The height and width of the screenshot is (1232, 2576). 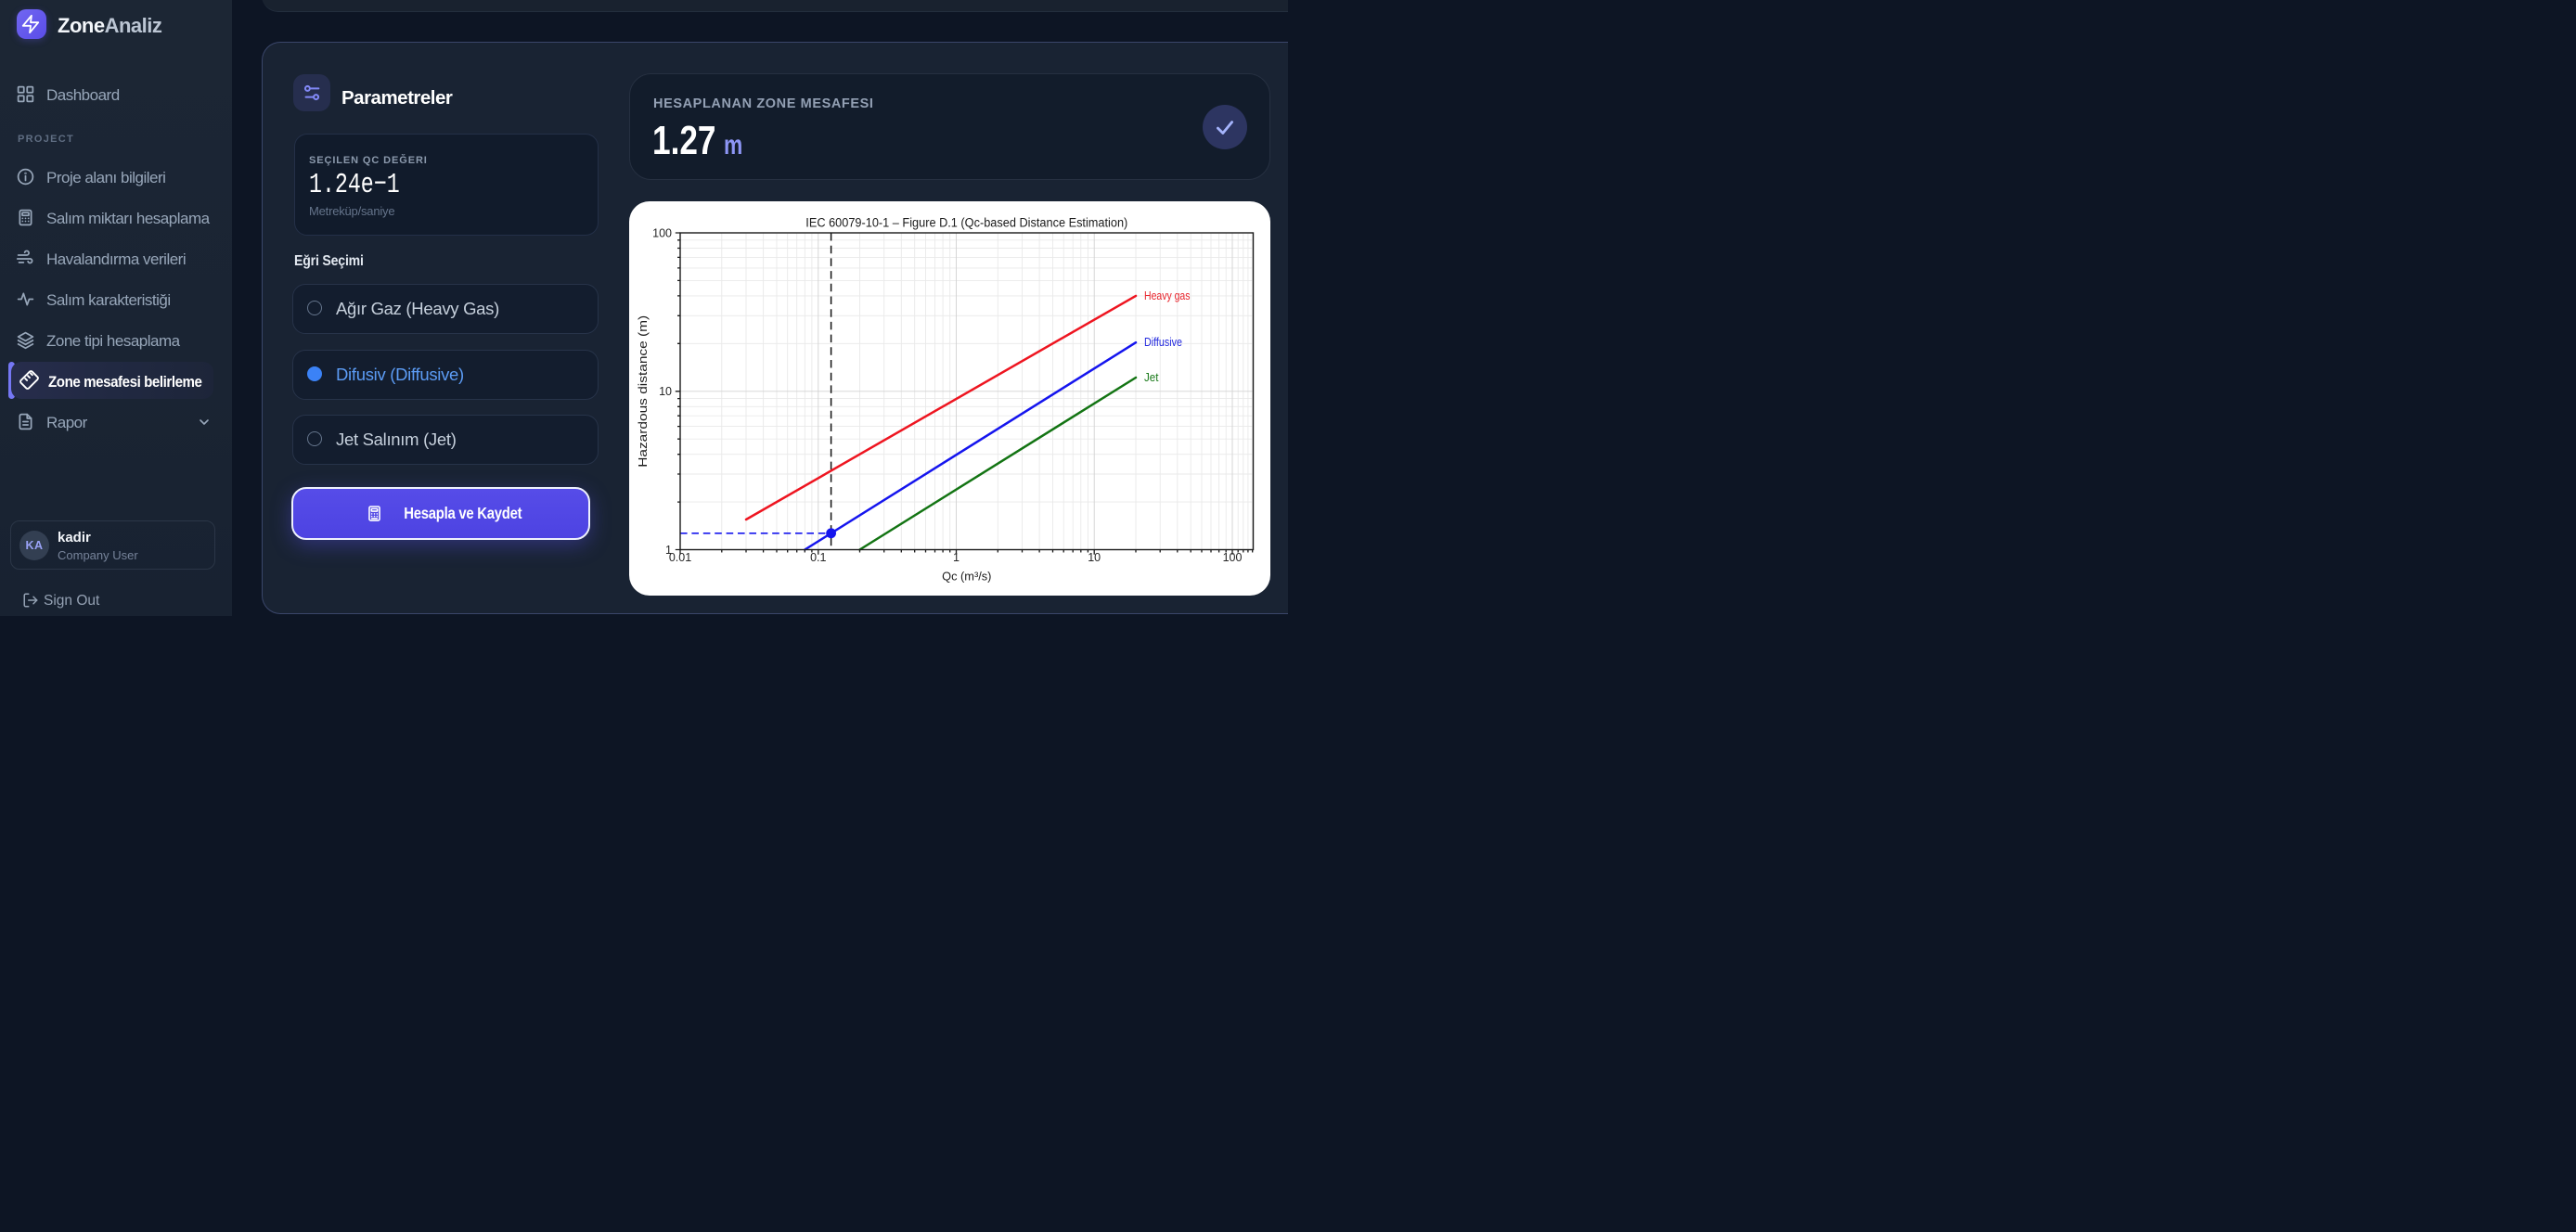 What do you see at coordinates (1167, 295) in the screenshot?
I see `svg-text: Heavy gas` at bounding box center [1167, 295].